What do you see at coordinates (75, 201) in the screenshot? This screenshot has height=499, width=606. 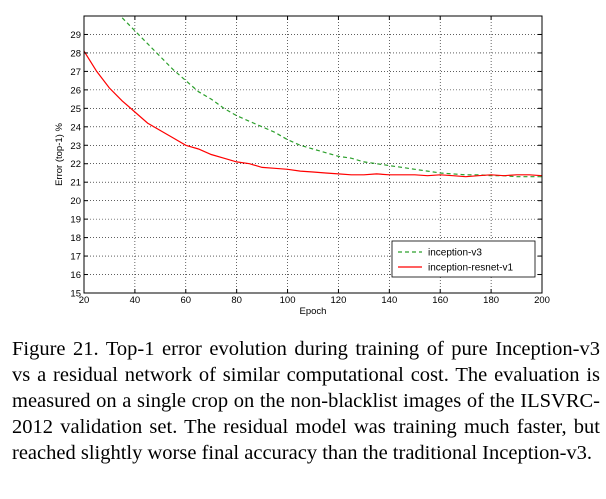 I see `y-tick-label: 20` at bounding box center [75, 201].